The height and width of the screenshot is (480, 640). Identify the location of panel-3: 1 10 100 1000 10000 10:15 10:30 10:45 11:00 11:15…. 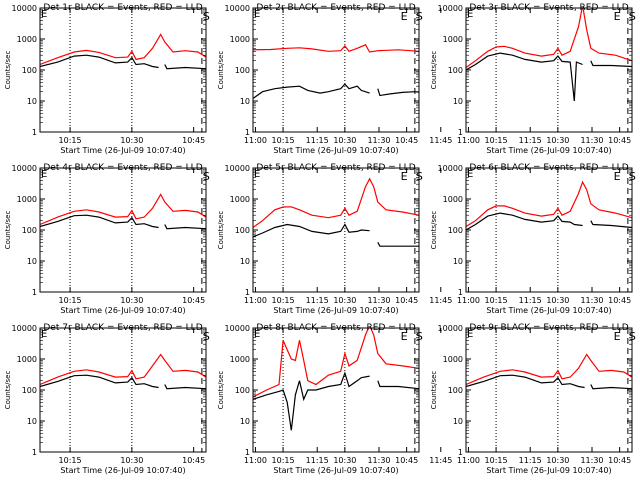
(533, 79).